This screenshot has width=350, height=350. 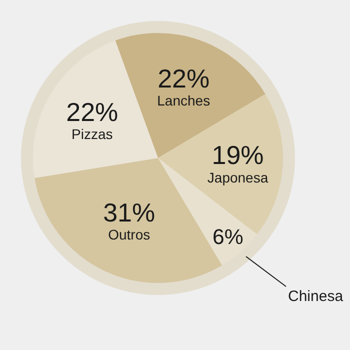 What do you see at coordinates (92, 134) in the screenshot?
I see `slice-label: Pizzas` at bounding box center [92, 134].